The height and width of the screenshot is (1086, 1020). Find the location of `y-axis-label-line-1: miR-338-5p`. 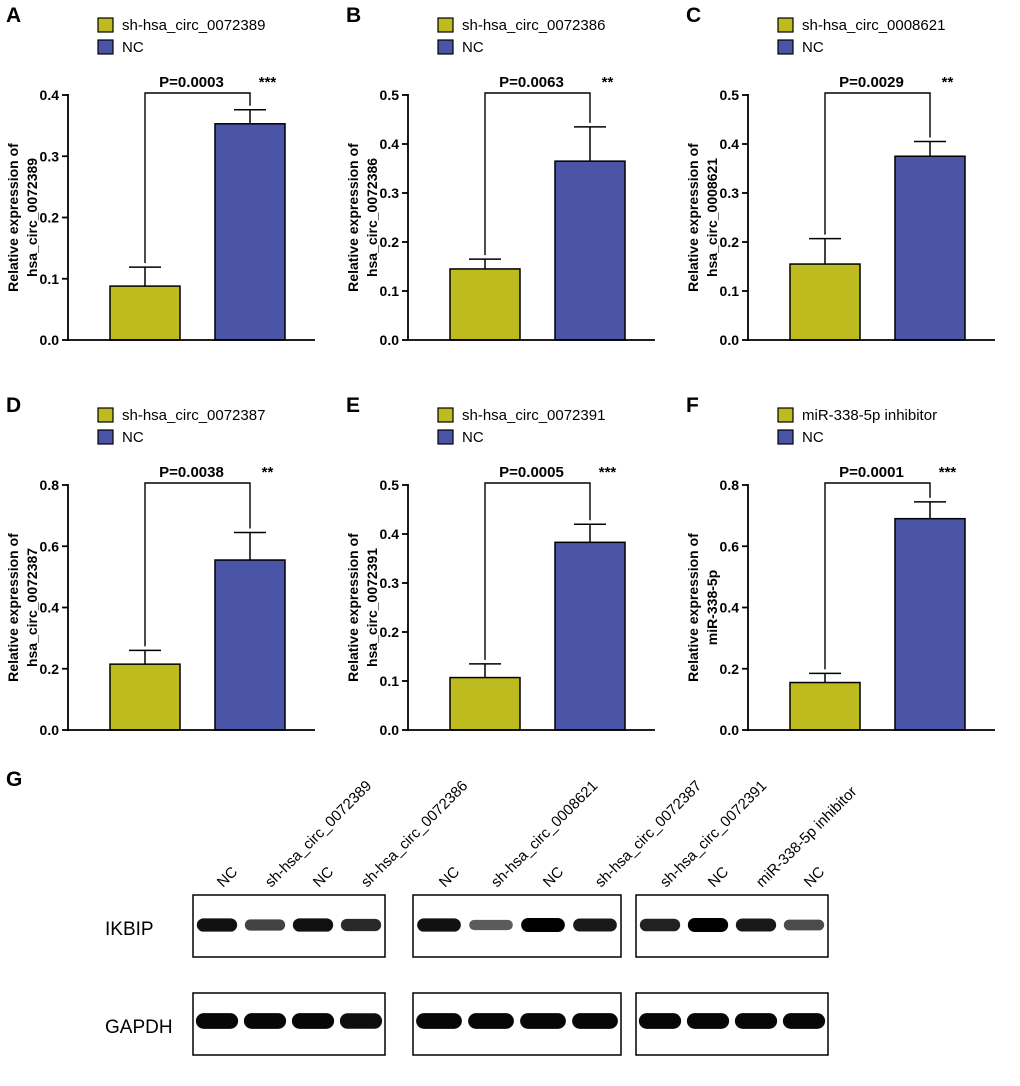

y-axis-label-line-1: miR-338-5p is located at coordinates (712, 607).